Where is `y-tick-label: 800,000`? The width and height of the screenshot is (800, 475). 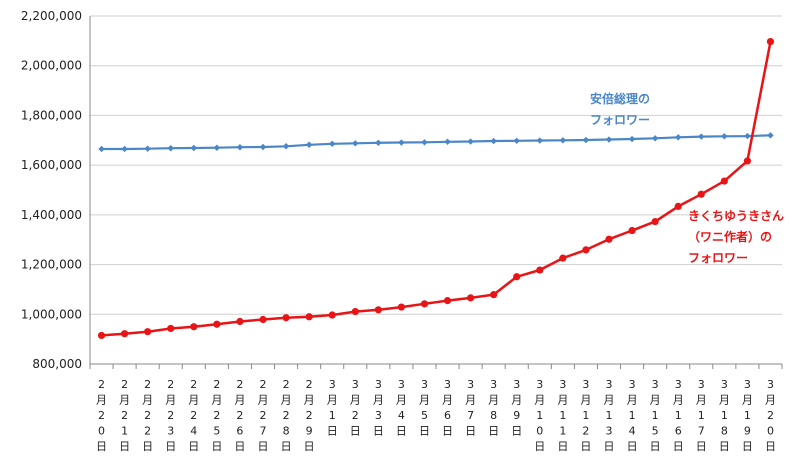
y-tick-label: 800,000 is located at coordinates (57, 364).